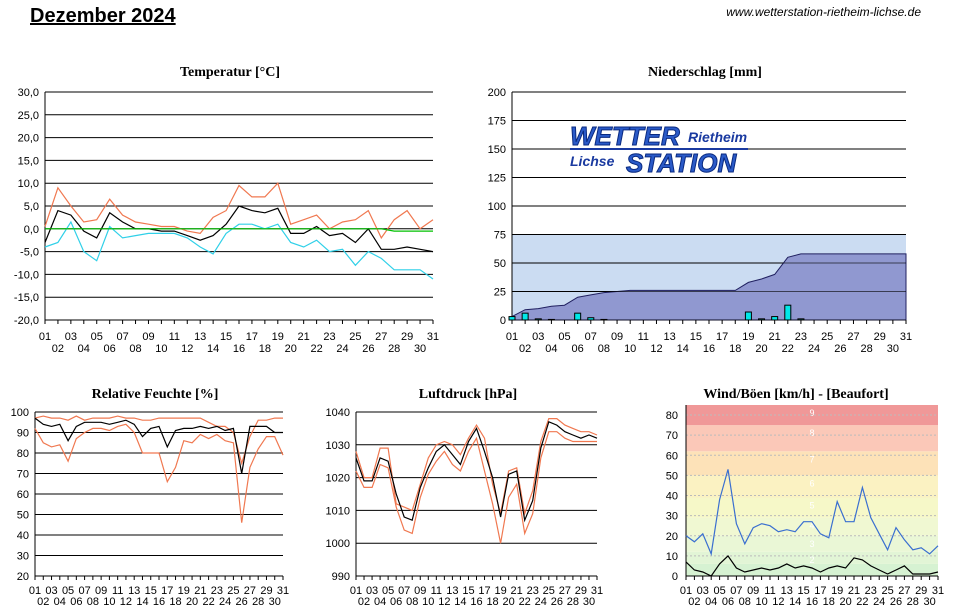 This screenshot has width=953, height=615. Describe the element at coordinates (820, 591) in the screenshot. I see `x-tick-label: 17` at that location.